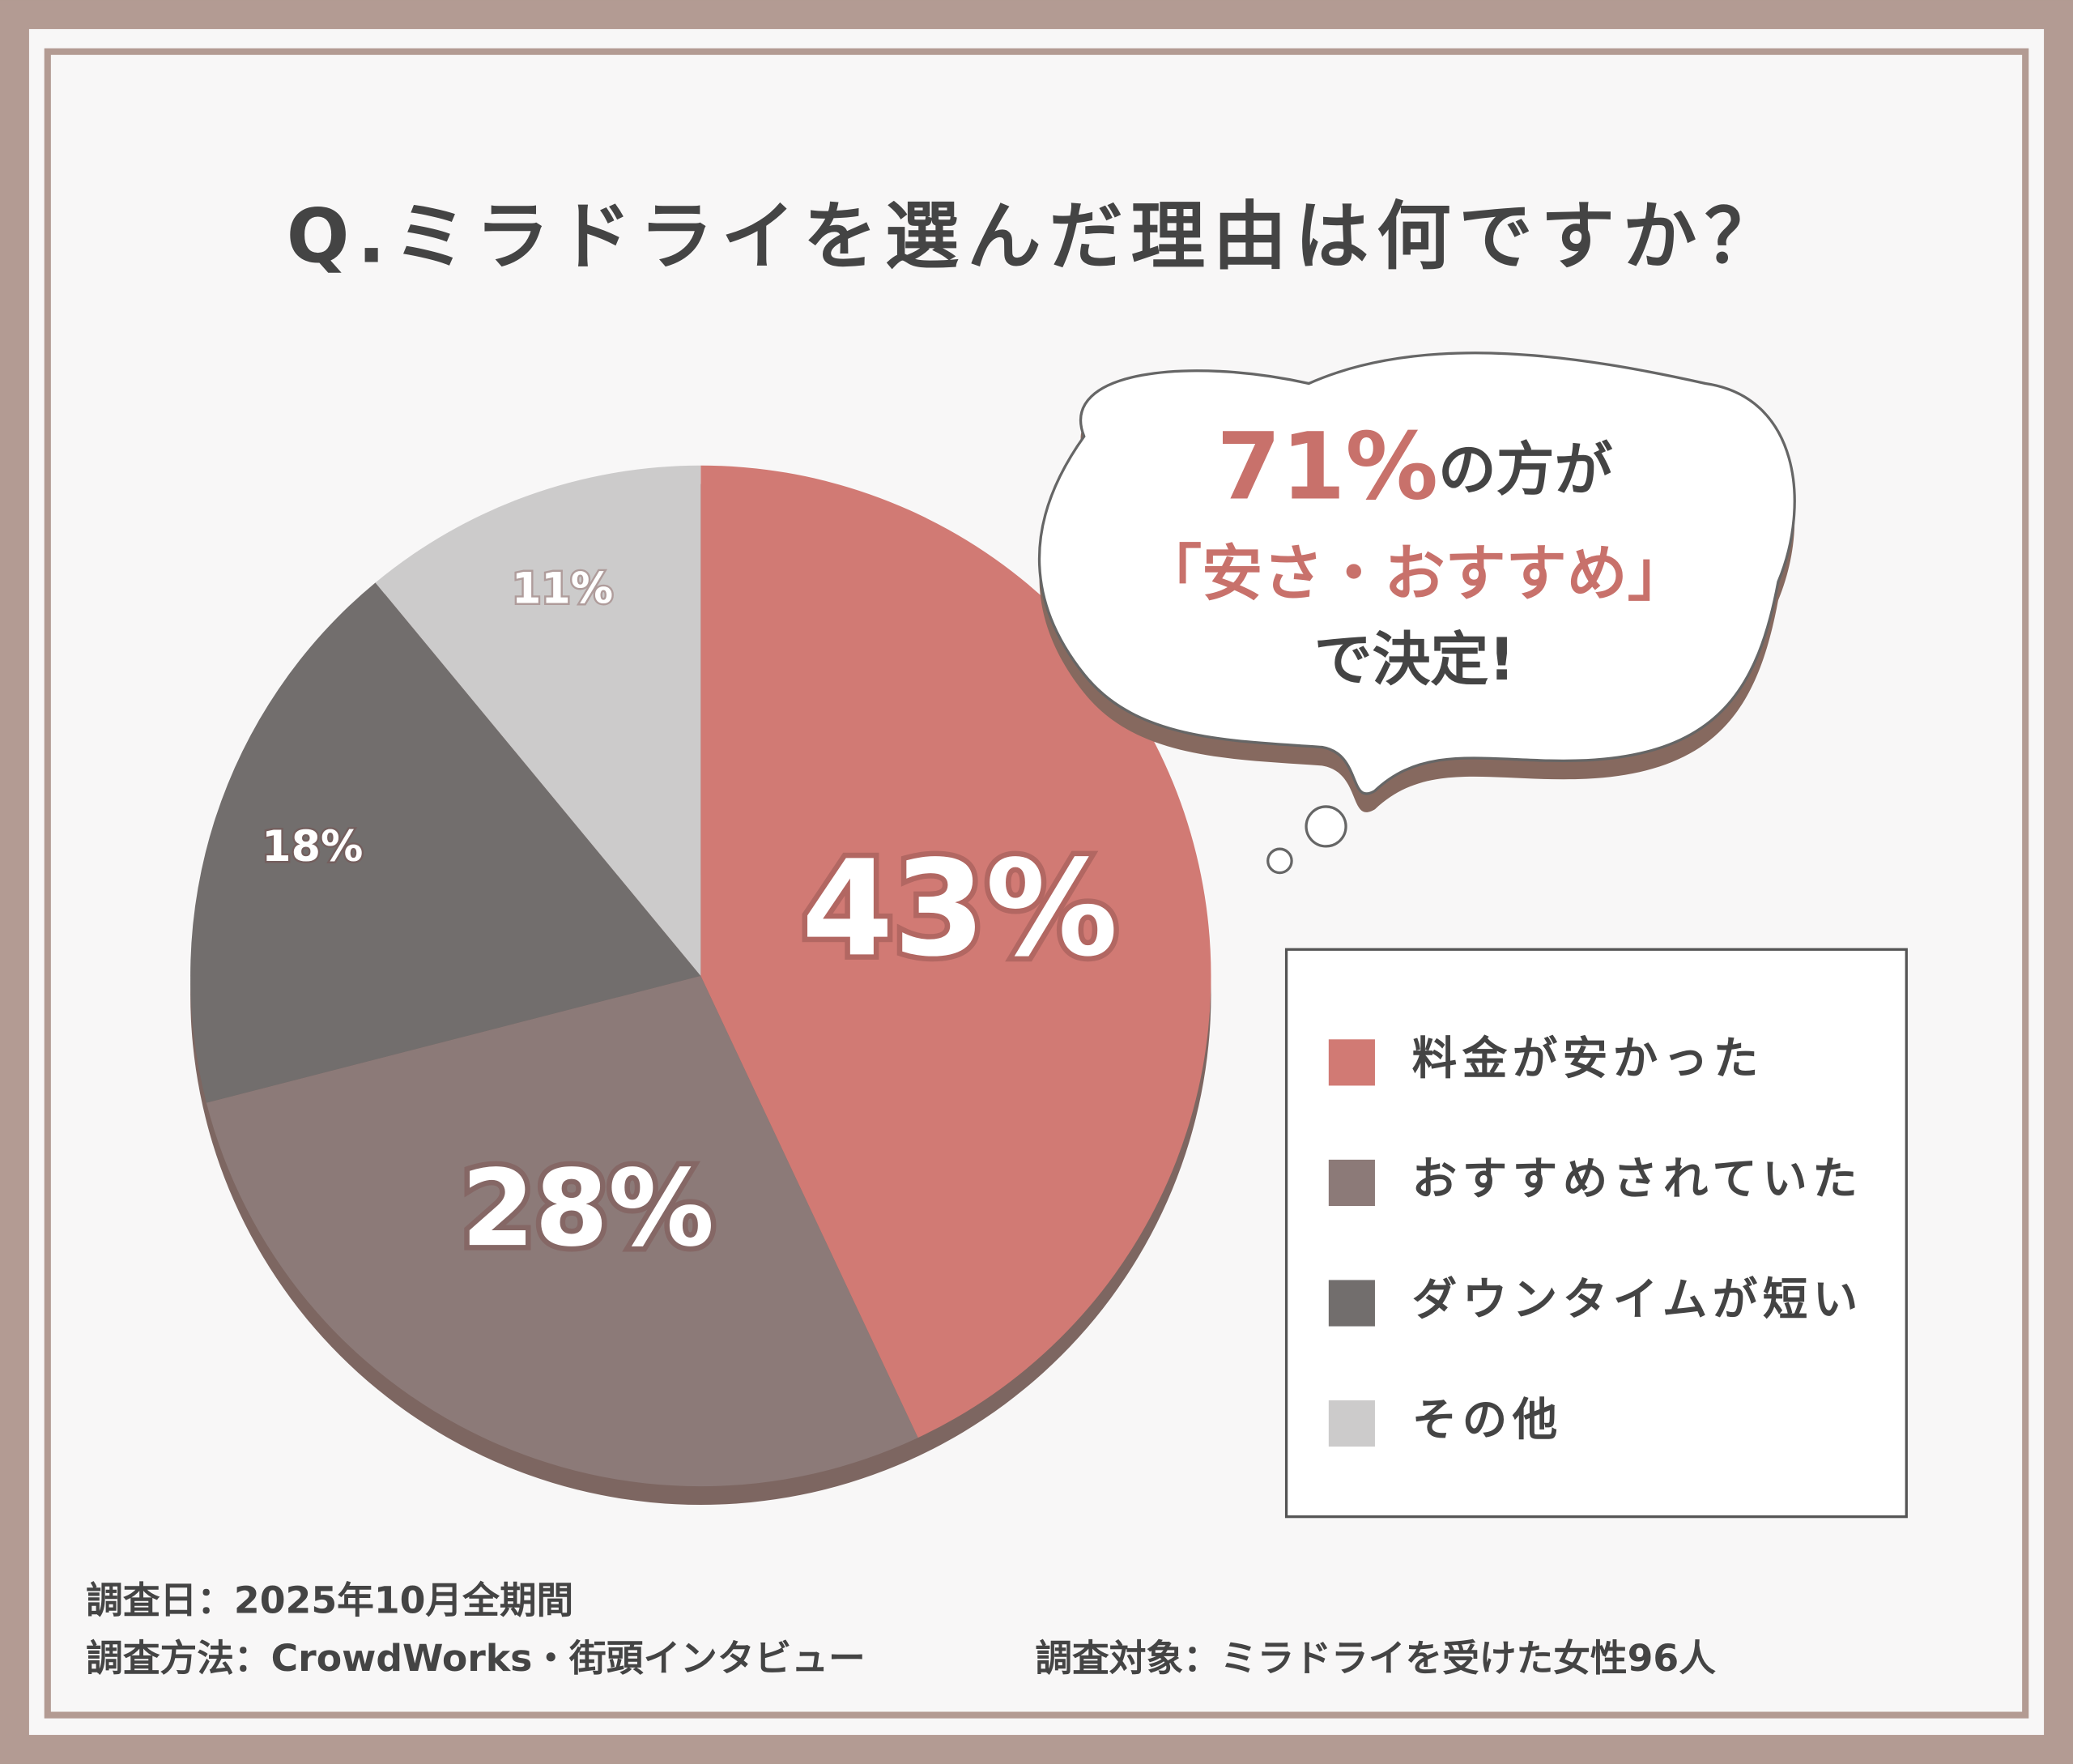  What do you see at coordinates (476, 1658) in the screenshot?
I see `note: 調査方法：CrowdWorks・街頭インタビュー` at bounding box center [476, 1658].